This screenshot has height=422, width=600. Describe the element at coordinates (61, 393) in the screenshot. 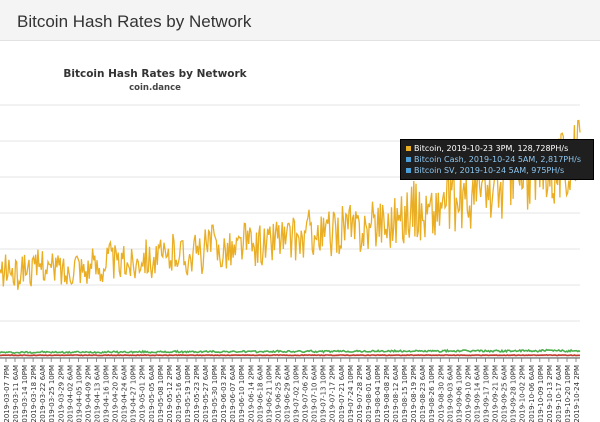

I see `x-tick-label: 2019-03-29 2PM` at that location.